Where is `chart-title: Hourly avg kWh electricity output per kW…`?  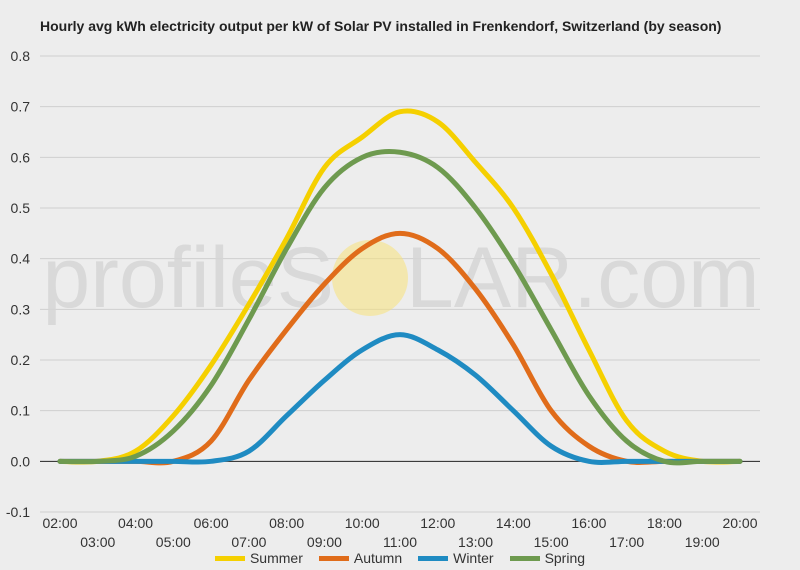 chart-title: Hourly avg kWh electricity output per kW… is located at coordinates (381, 26).